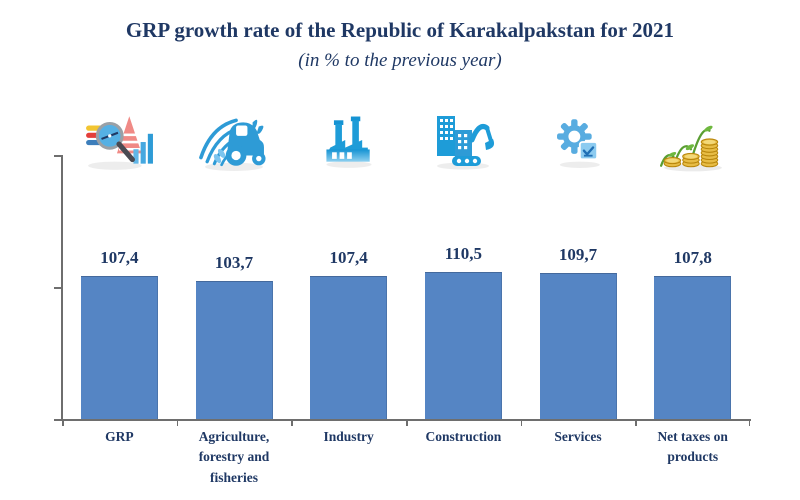 The width and height of the screenshot is (800, 500). I want to click on analytics-magnifier-icon, so click(120, 143).